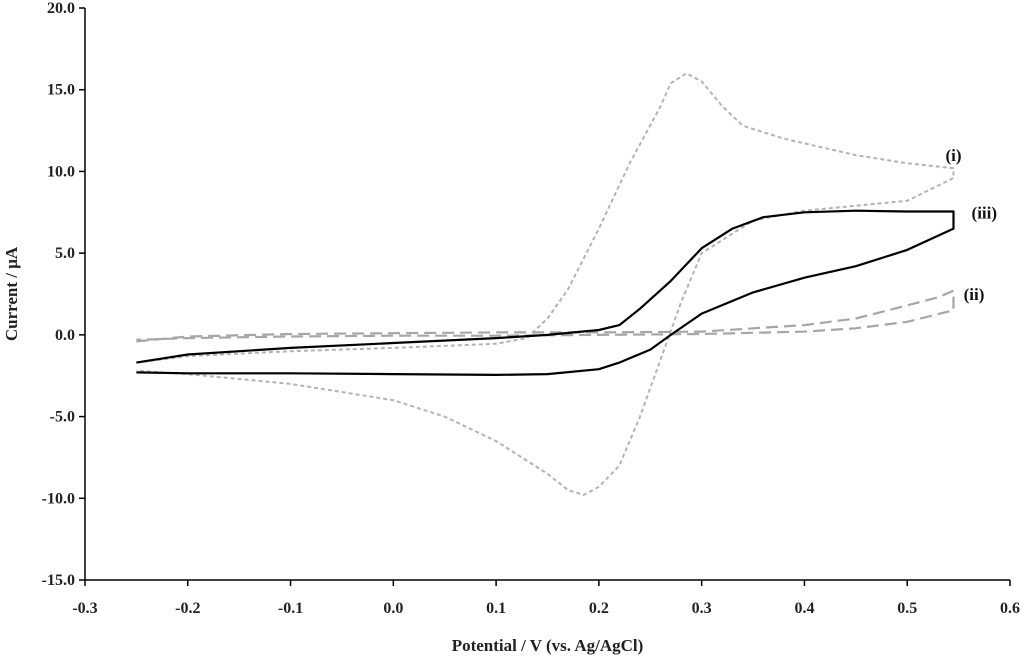 The image size is (1024, 656). Describe the element at coordinates (496, 608) in the screenshot. I see `x-tick-label: 0.1` at that location.